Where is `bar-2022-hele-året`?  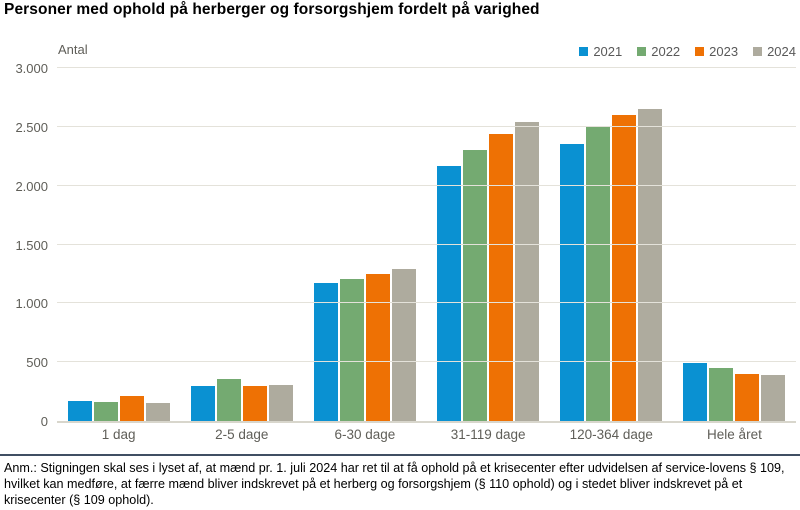
bar-2022-hele-året is located at coordinates (721, 394).